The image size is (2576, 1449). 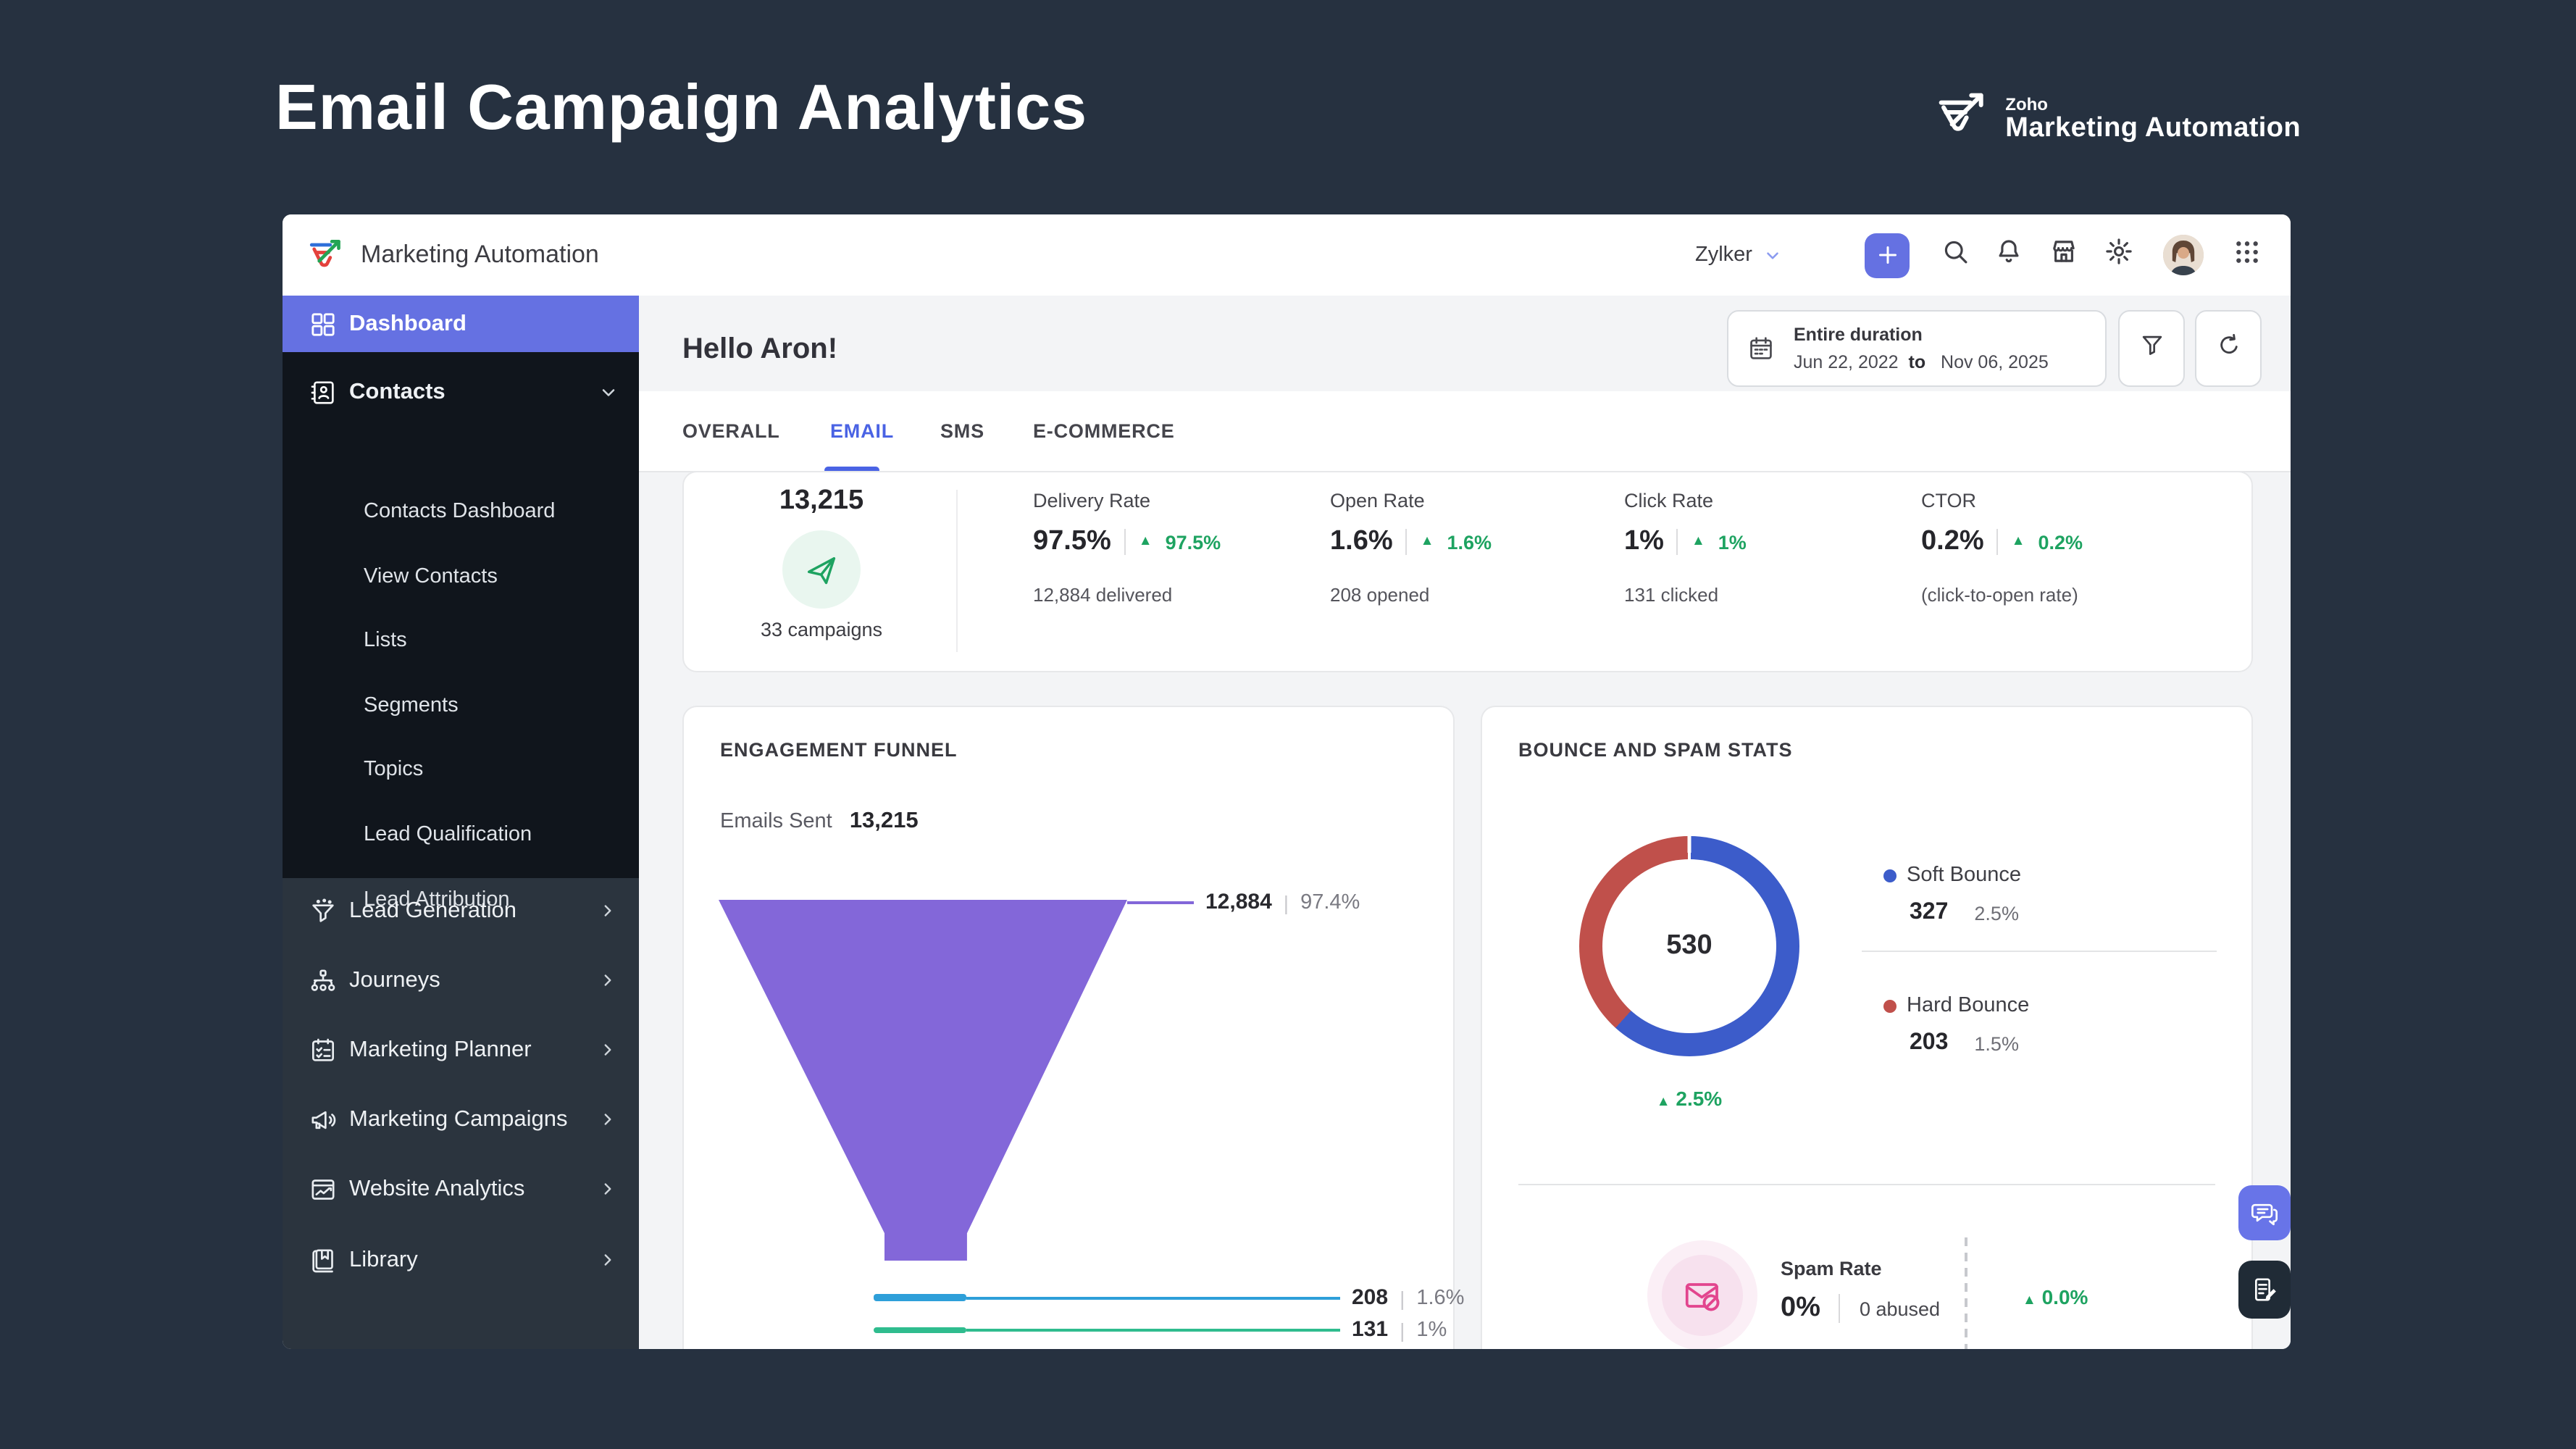 What do you see at coordinates (1702, 1295) in the screenshot?
I see `spam-icon-circle` at bounding box center [1702, 1295].